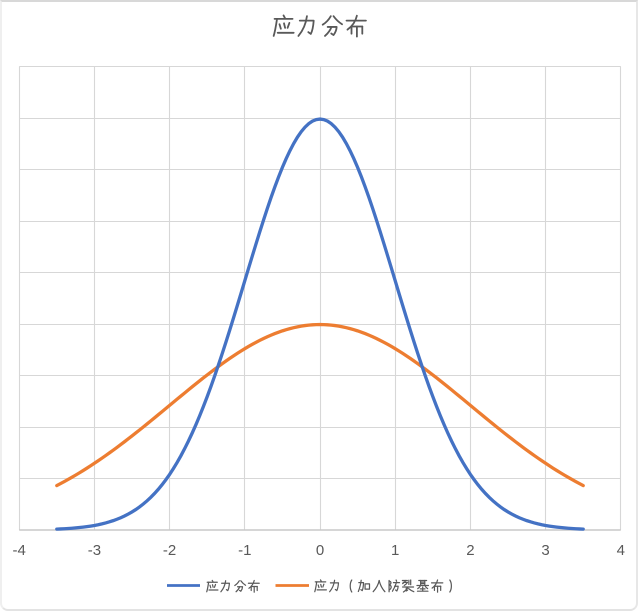 The image size is (640, 613). Describe the element at coordinates (621, 550) in the screenshot. I see `svg-text: 4` at that location.